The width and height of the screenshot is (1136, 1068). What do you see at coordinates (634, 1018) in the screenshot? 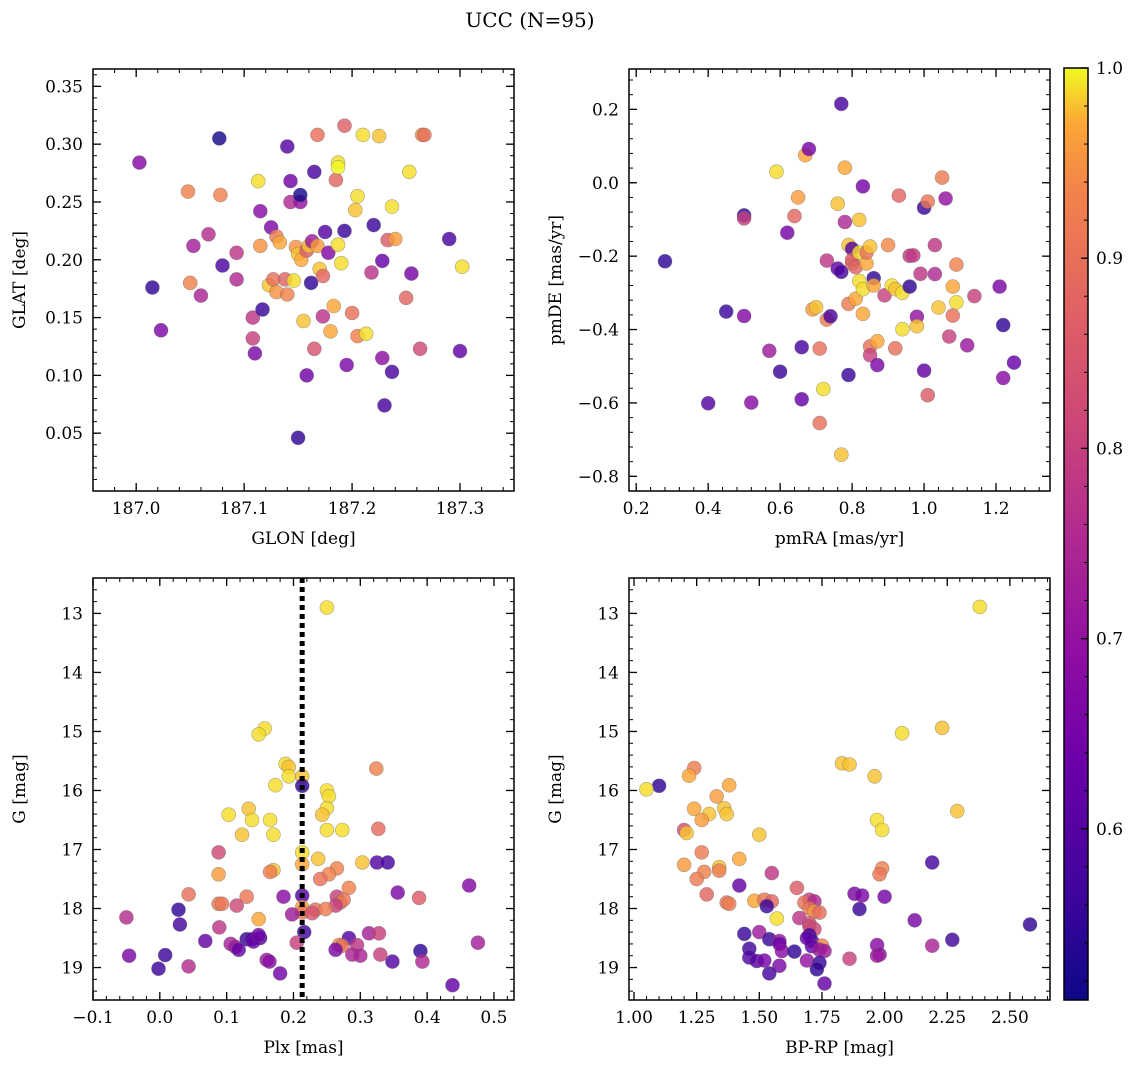
I see `x-tick-label: 1.00` at bounding box center [634, 1018].